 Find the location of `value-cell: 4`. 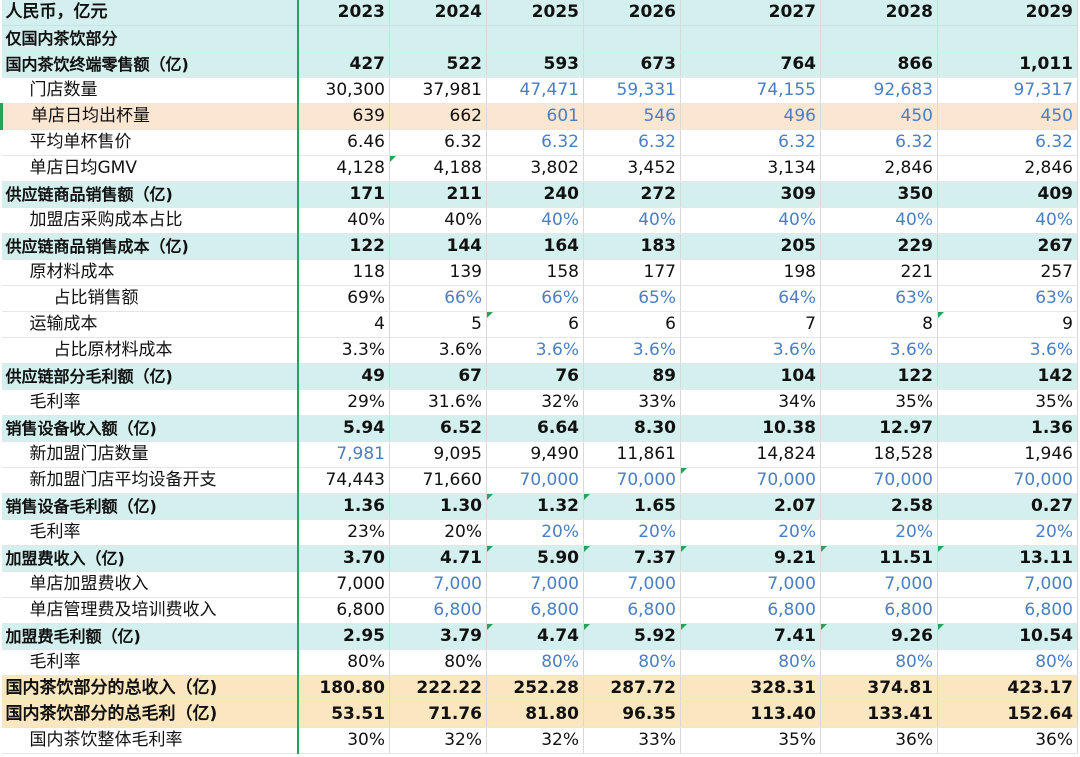

value-cell: 4 is located at coordinates (343, 324).